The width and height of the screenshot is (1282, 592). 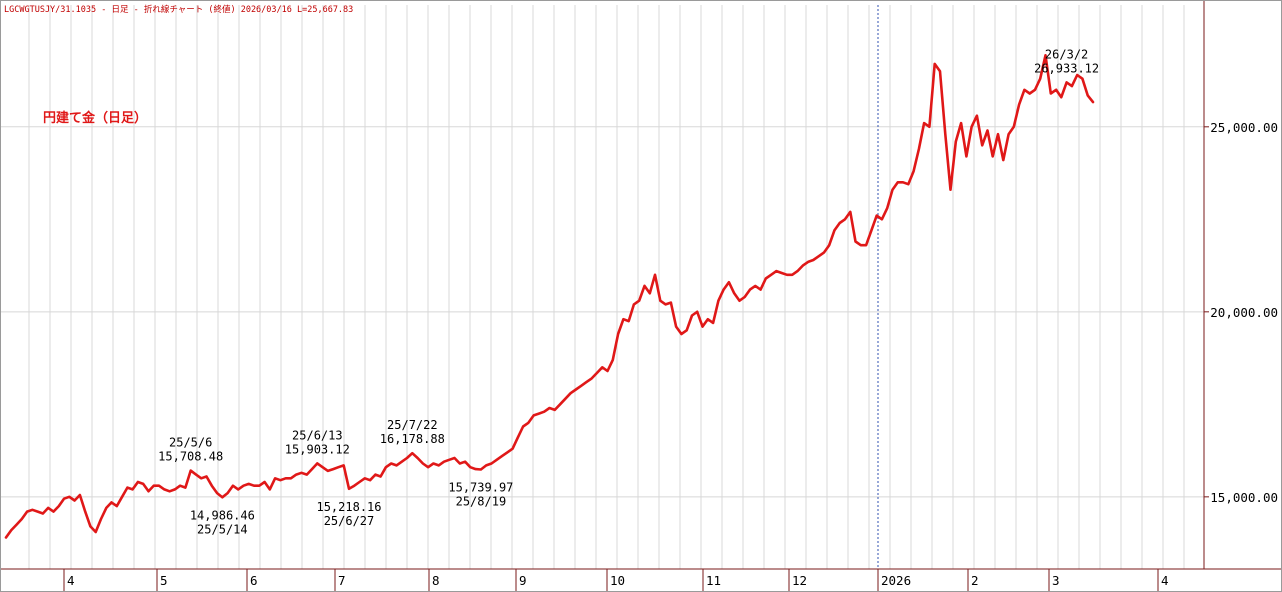 What do you see at coordinates (1056, 580) in the screenshot?
I see `x-tick-label: 3` at bounding box center [1056, 580].